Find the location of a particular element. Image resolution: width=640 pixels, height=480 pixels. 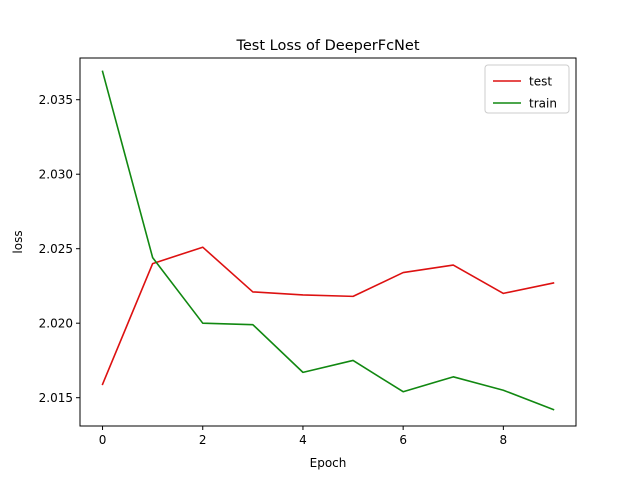

y-tick-label: 2.020 is located at coordinates (56, 324).